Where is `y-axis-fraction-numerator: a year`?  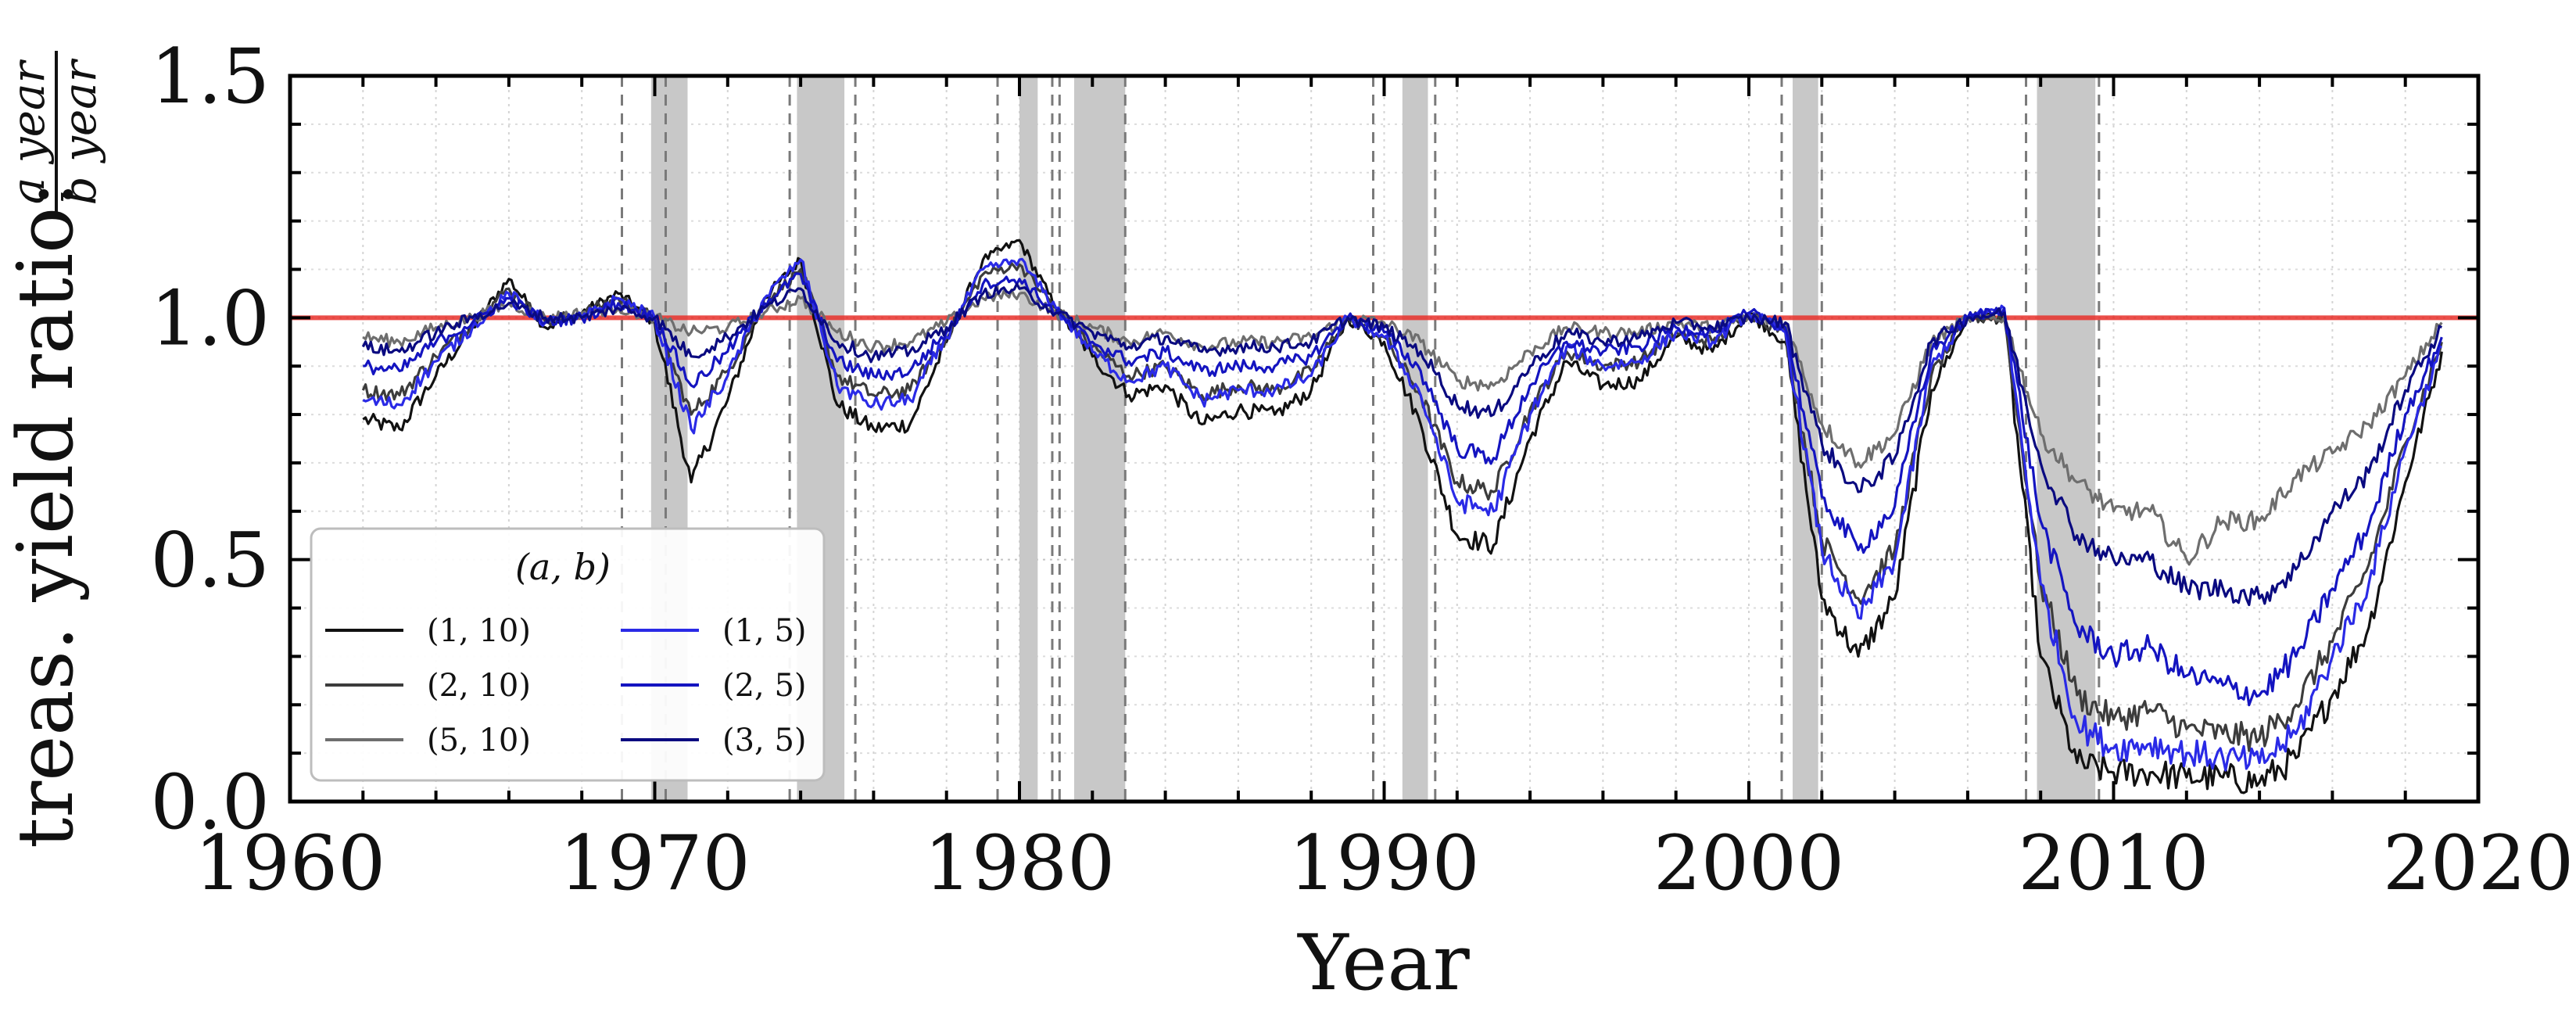
y-axis-fraction-numerator: a year is located at coordinates (28, 132).